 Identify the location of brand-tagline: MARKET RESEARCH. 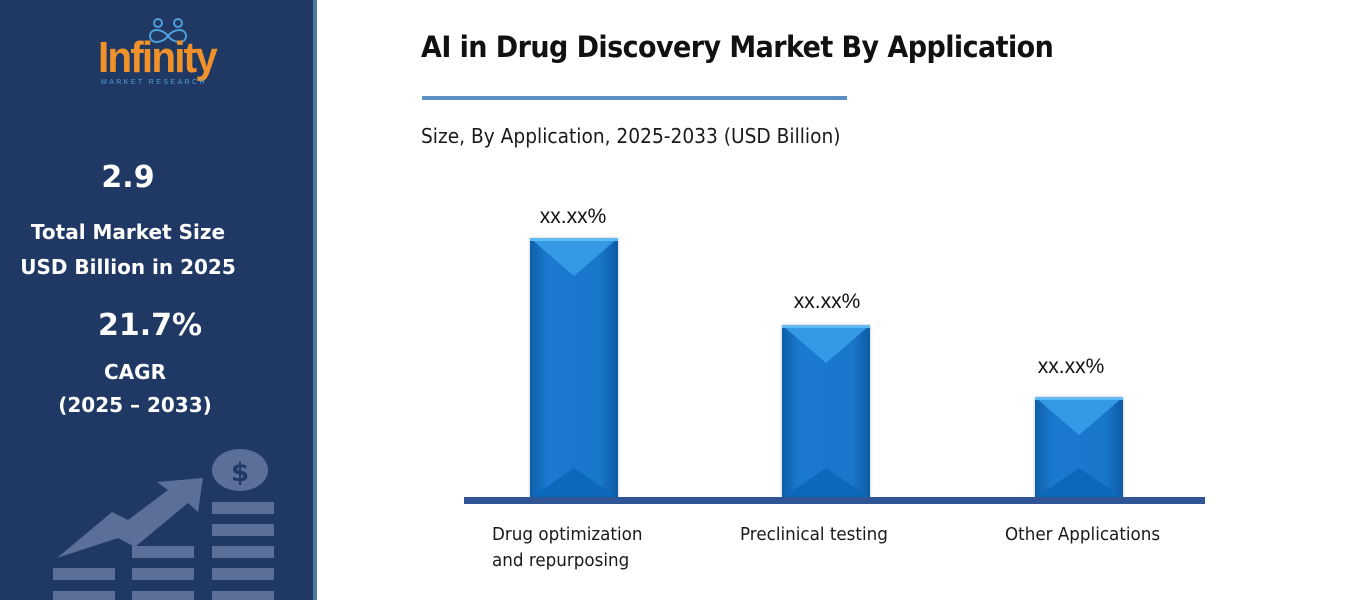
(154, 82).